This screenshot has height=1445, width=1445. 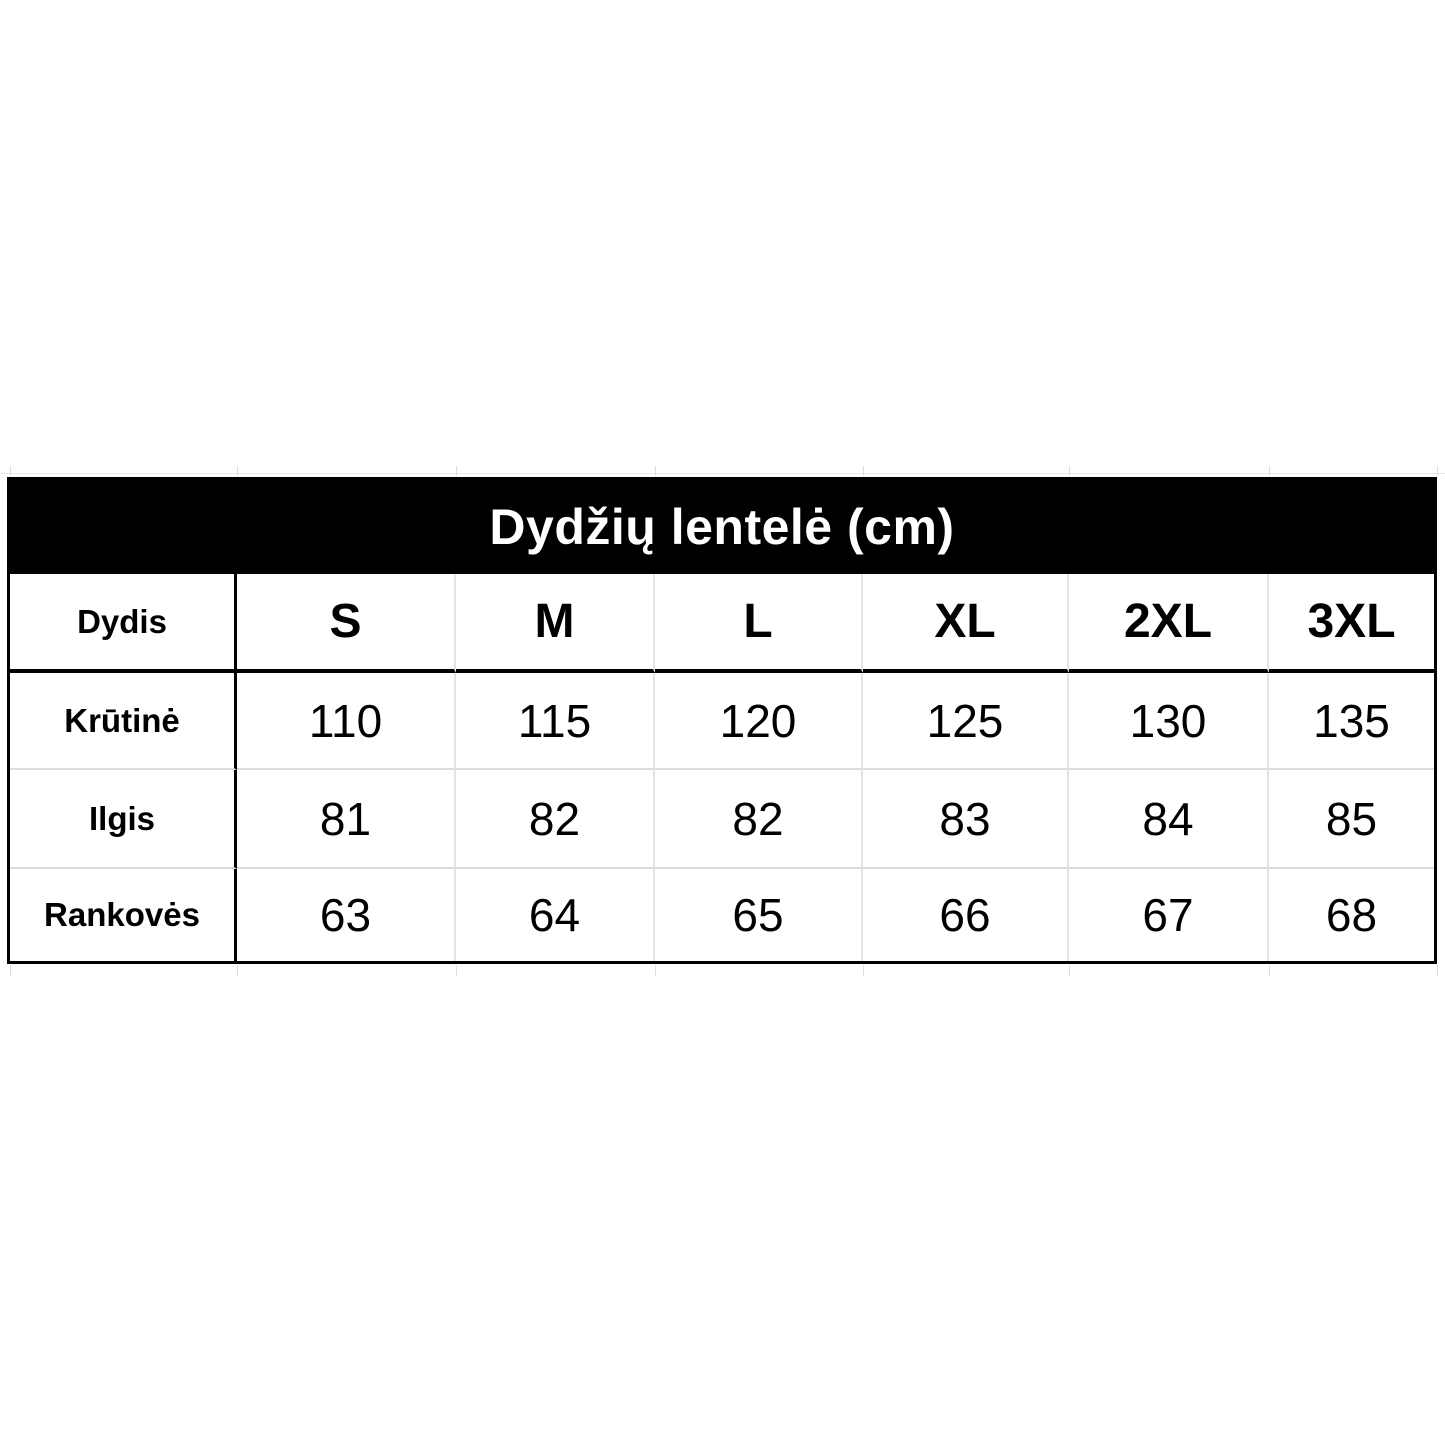 I want to click on spreadsheet-gridline-top, so click(x=722, y=473).